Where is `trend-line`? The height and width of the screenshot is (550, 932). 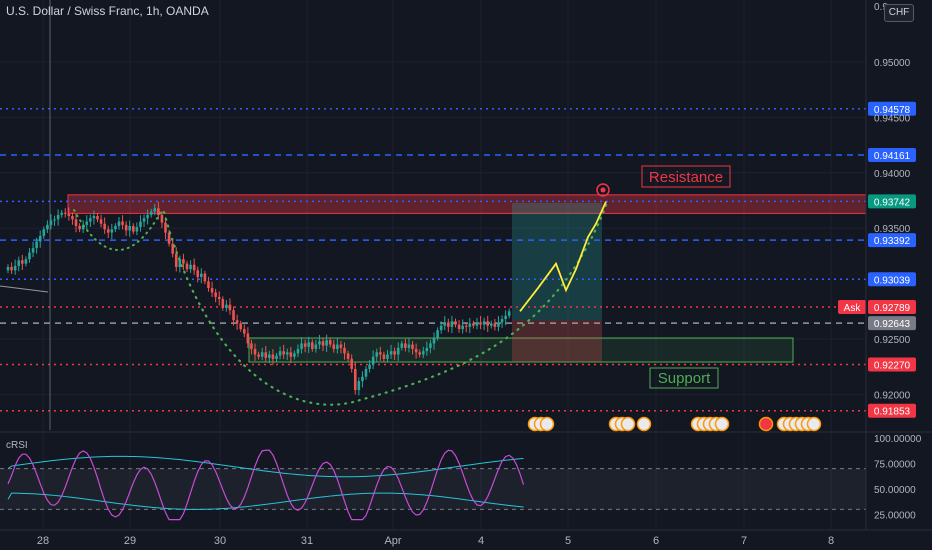
trend-line is located at coordinates (24, 289).